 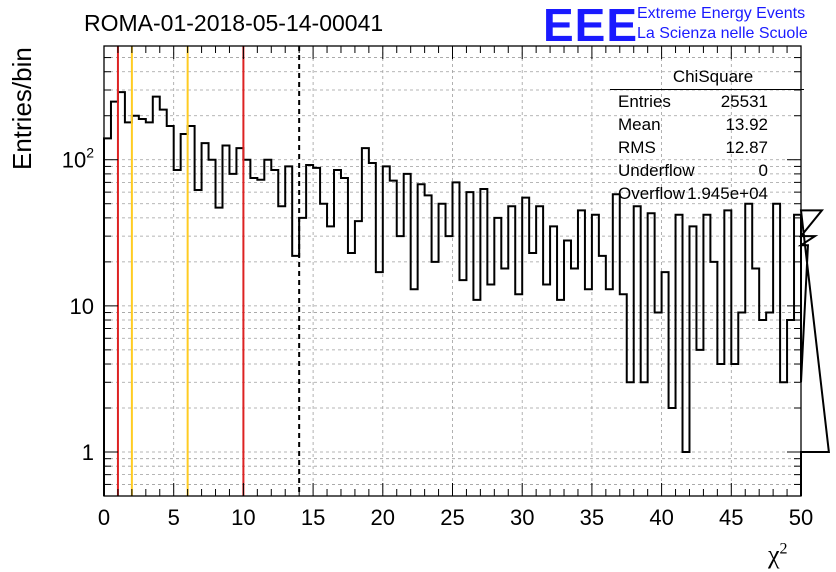 I want to click on x-tick-label: 50, so click(x=801, y=517).